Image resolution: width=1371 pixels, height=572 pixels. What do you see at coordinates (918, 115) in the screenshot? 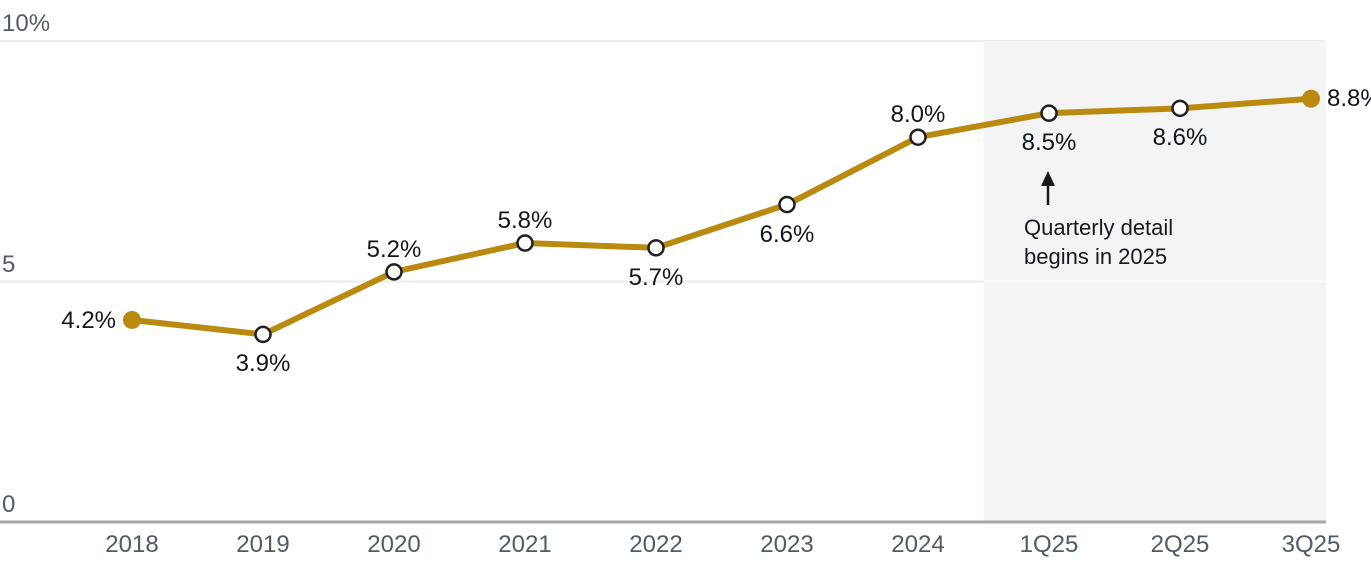
I see `data-label-2024: 8.0%` at bounding box center [918, 115].